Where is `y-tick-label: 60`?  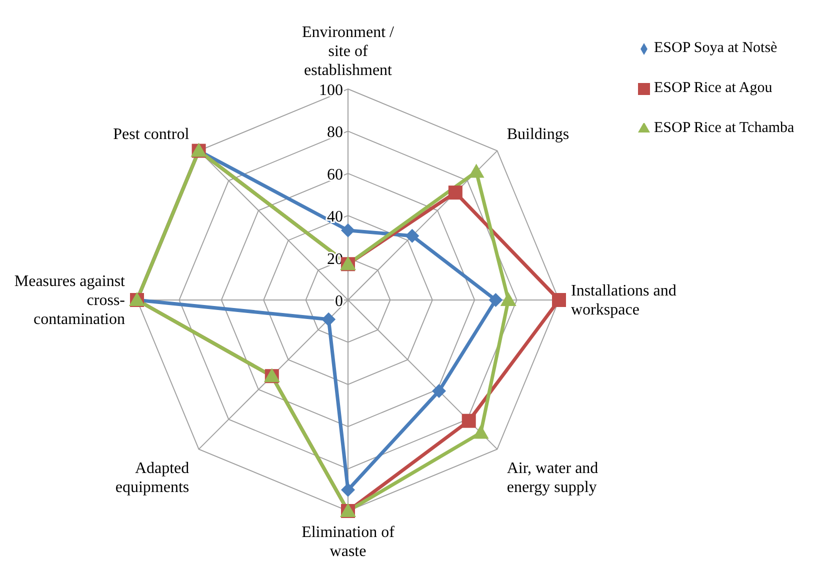 y-tick-label: 60 is located at coordinates (335, 175).